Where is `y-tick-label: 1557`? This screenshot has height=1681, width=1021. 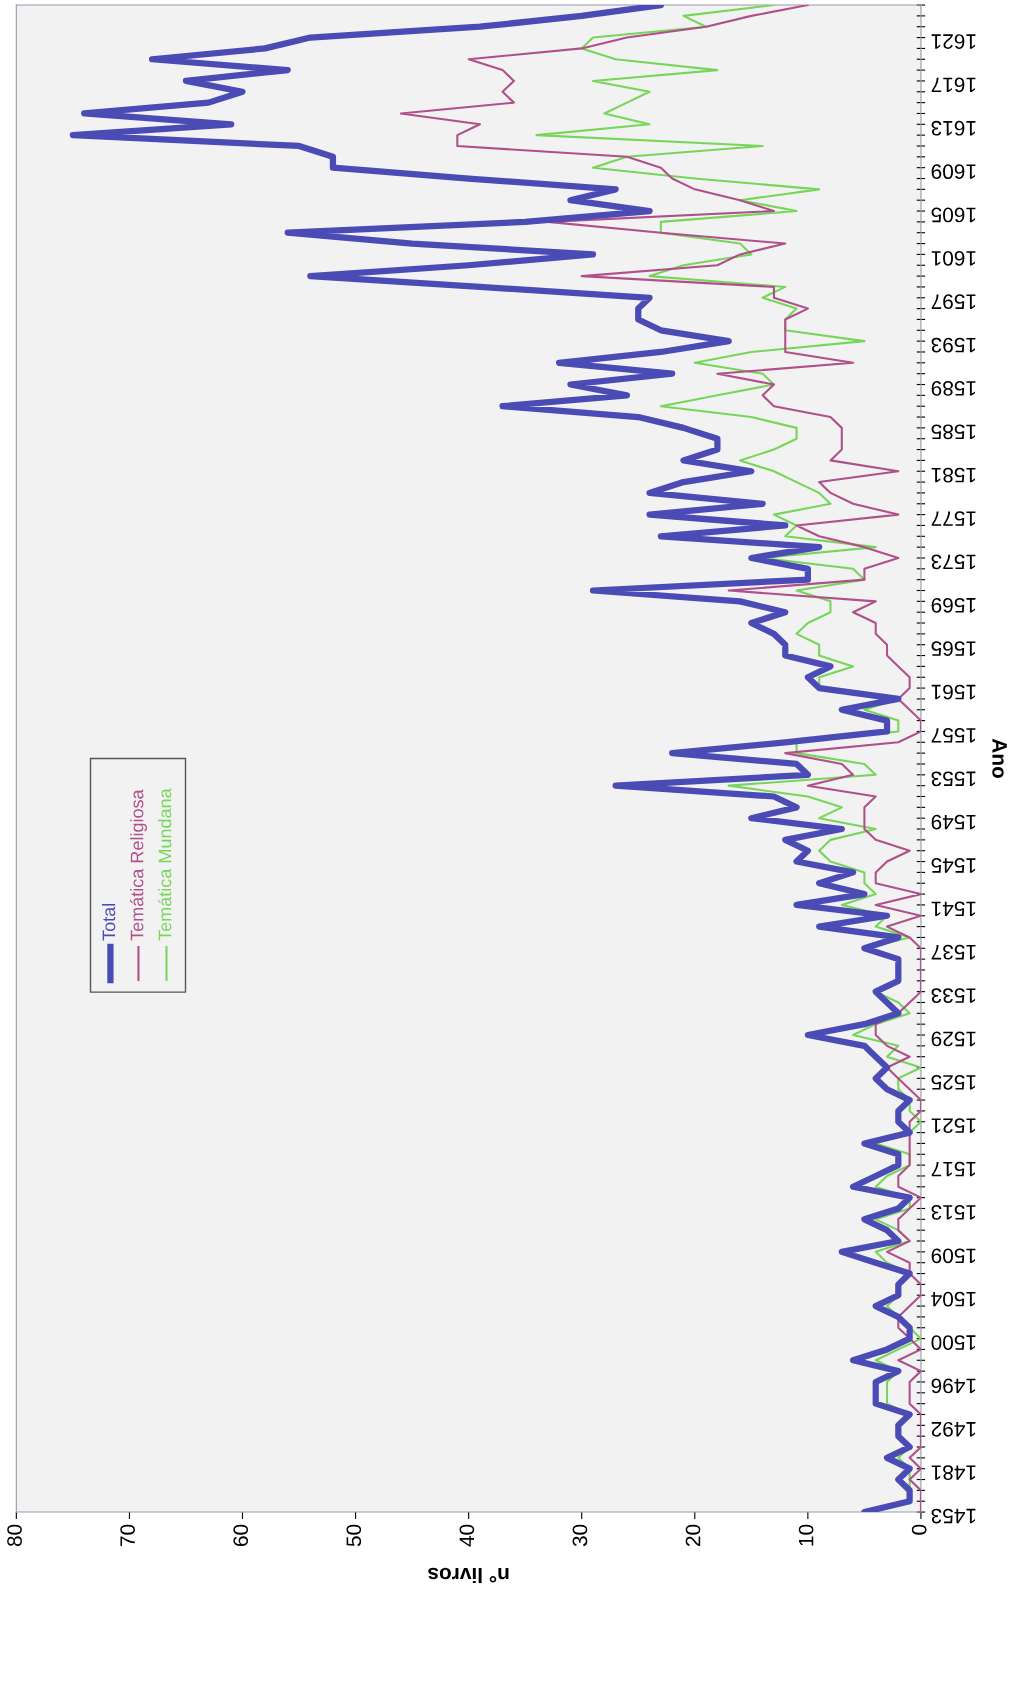 y-tick-label: 1557 is located at coordinates (953, 735).